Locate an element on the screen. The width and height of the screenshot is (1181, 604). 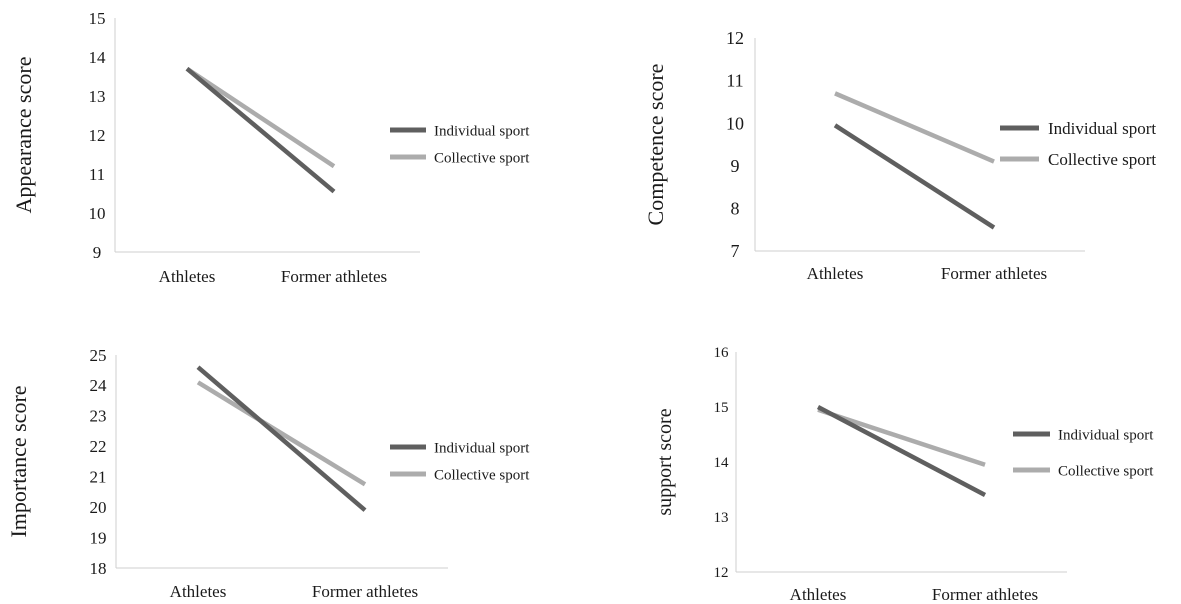
y-tick-label: 22 is located at coordinates (98, 446).